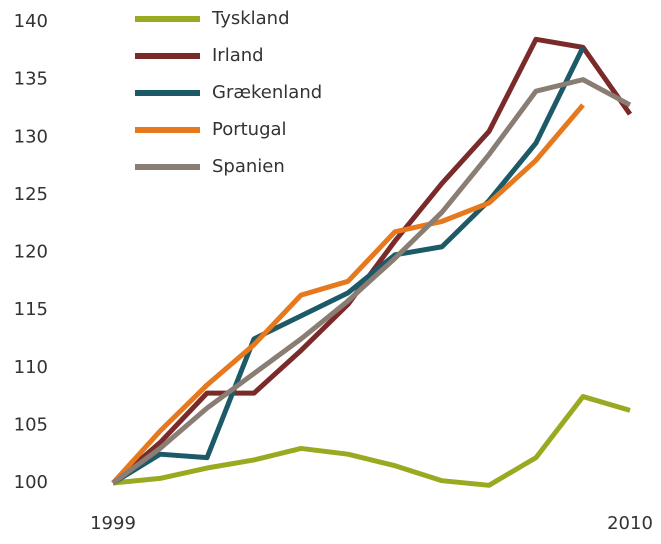  What do you see at coordinates (250, 18) in the screenshot?
I see `legend-label: Tyskland` at bounding box center [250, 18].